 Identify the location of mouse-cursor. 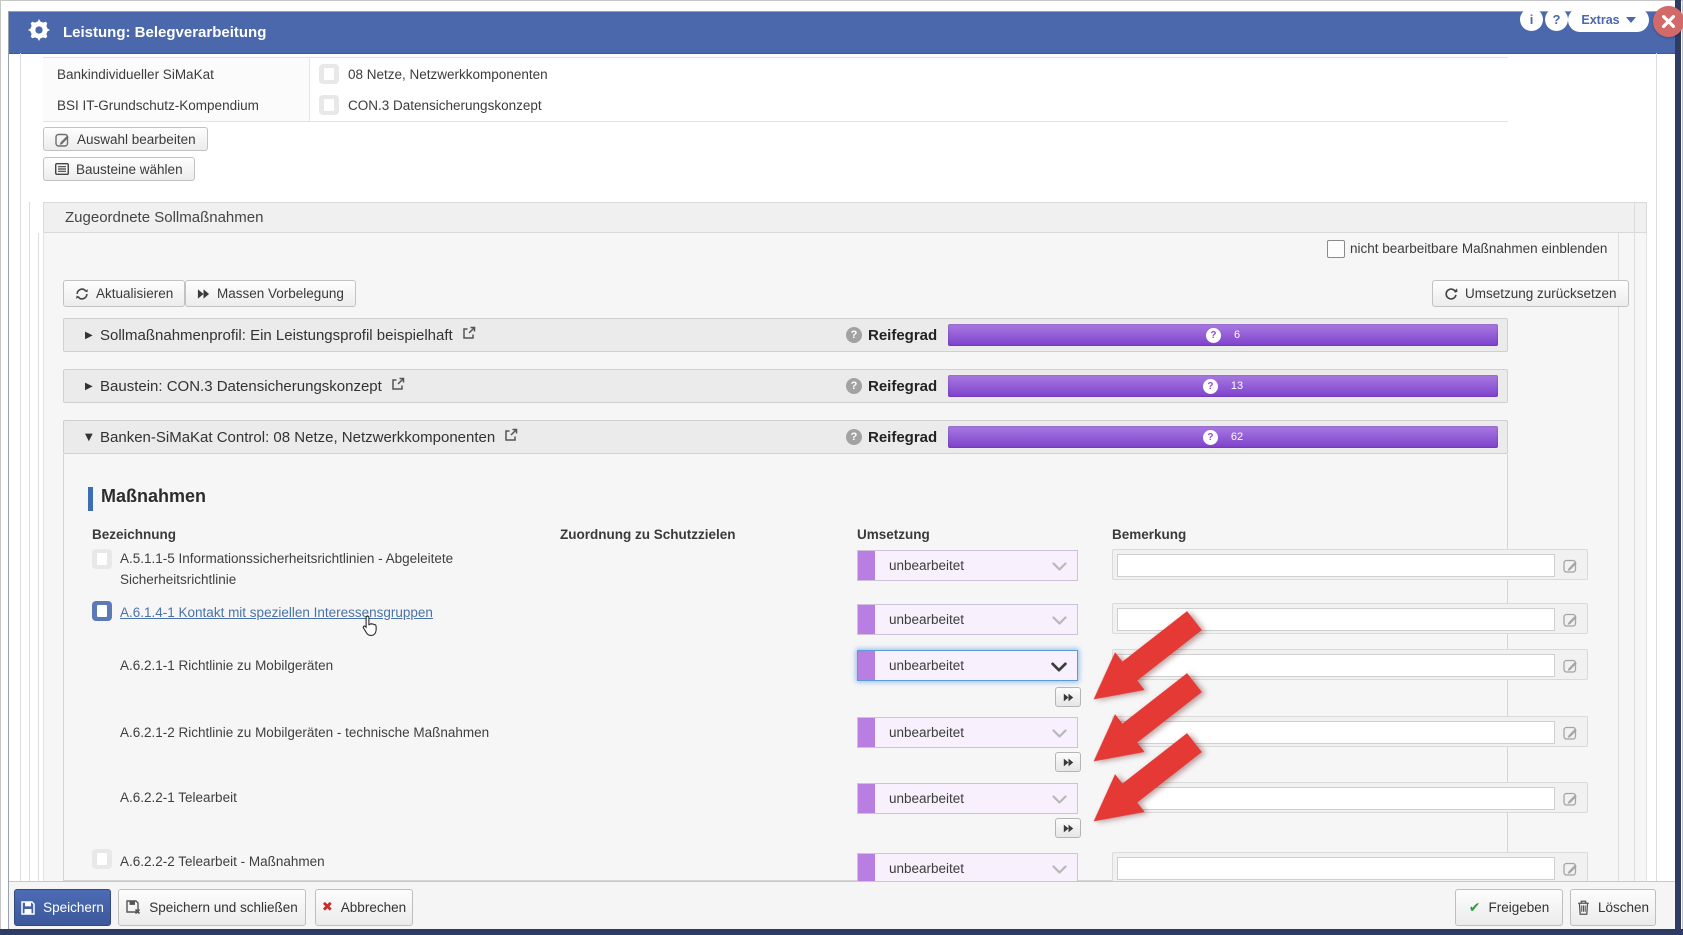
(370, 628).